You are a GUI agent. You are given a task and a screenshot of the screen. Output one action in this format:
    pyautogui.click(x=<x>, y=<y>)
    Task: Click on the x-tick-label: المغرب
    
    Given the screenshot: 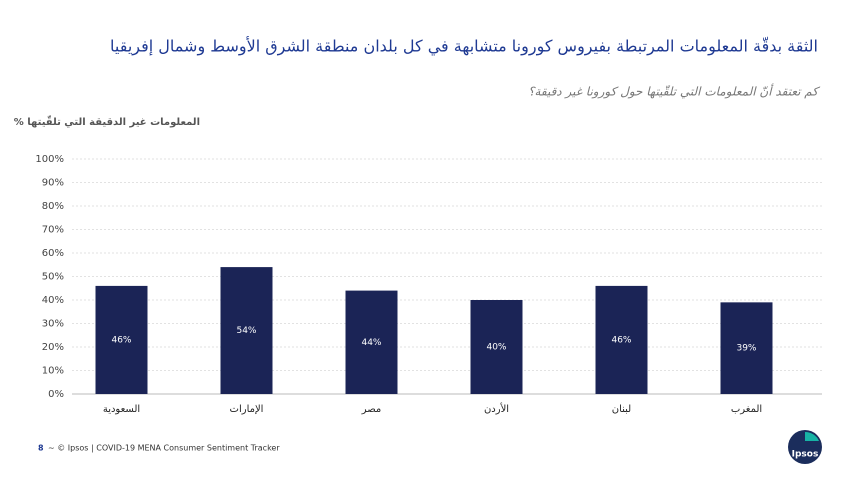 What is the action you would take?
    pyautogui.click(x=746, y=409)
    